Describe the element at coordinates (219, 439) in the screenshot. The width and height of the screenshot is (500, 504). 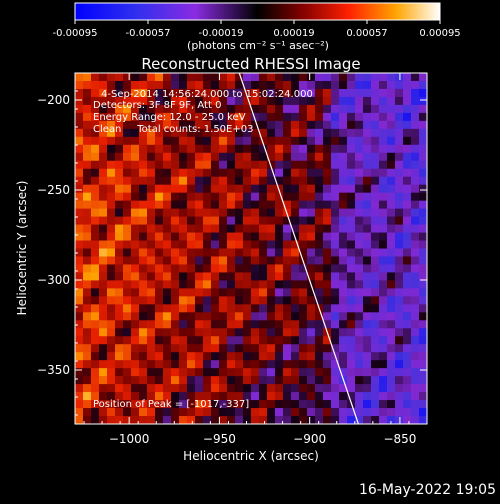
I see `x-tick-label: −950` at that location.